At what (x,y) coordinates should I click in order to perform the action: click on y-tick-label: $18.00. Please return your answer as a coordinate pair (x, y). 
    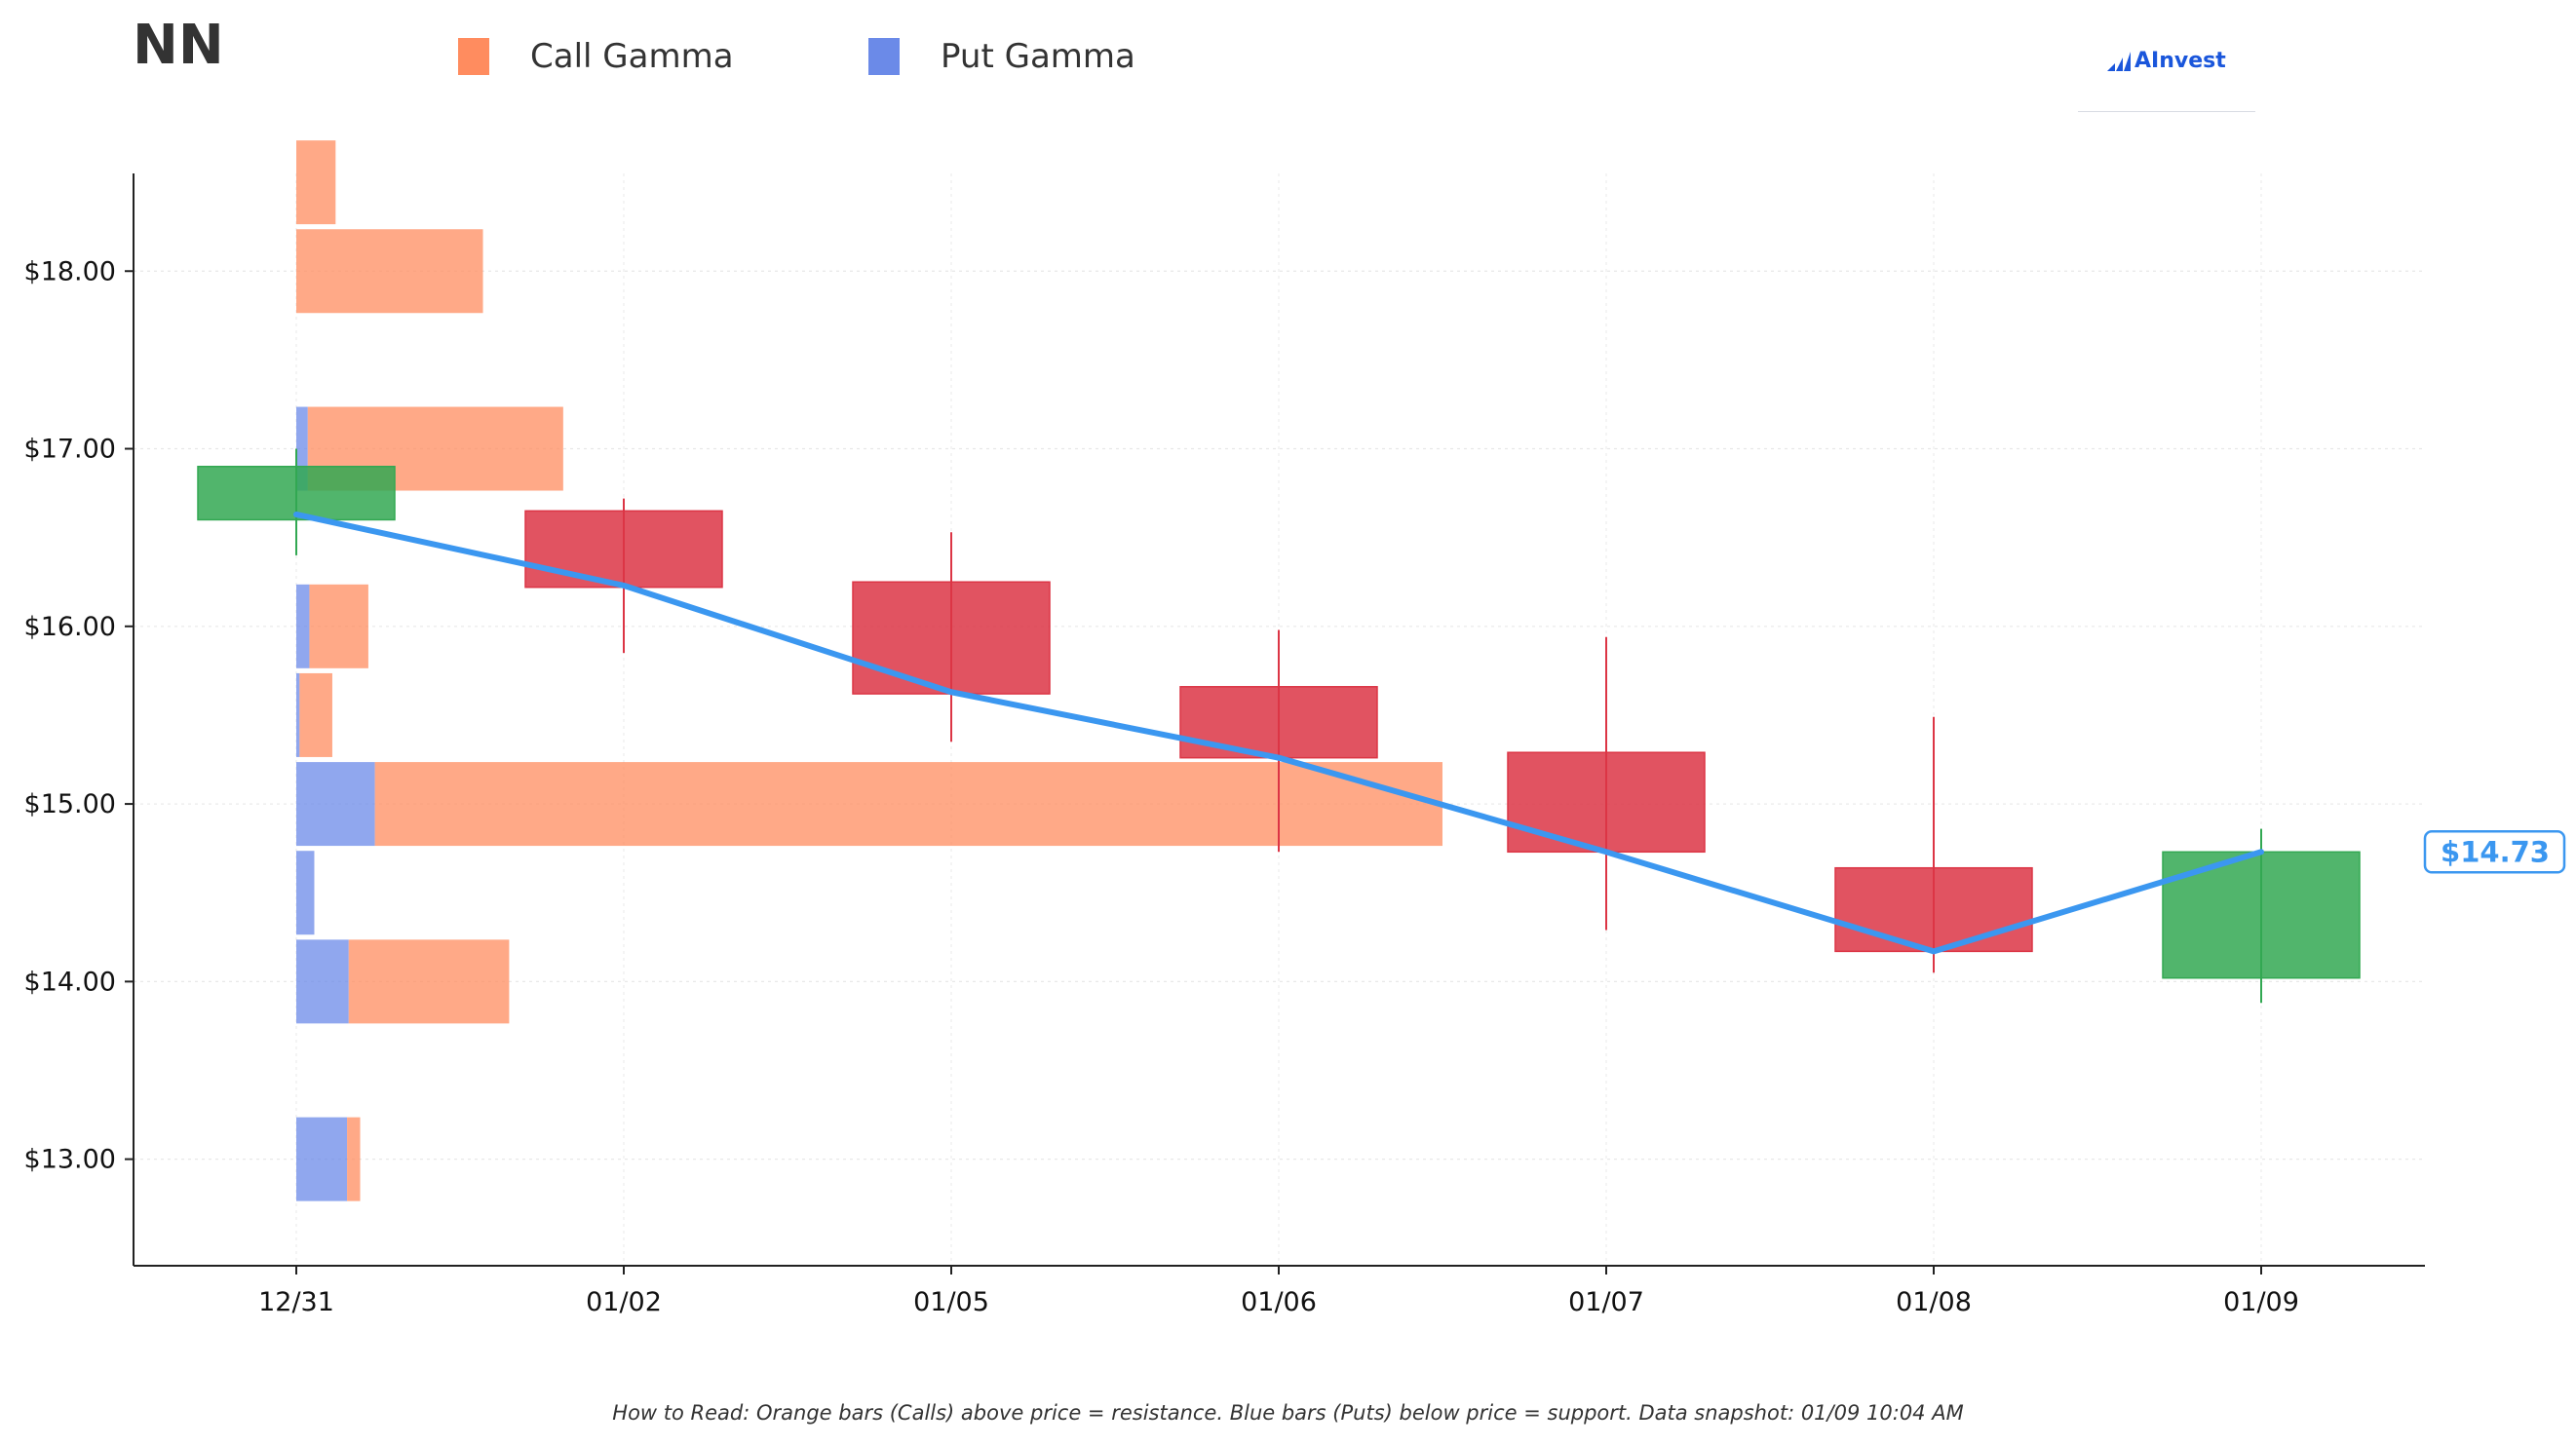
    Looking at the image, I should click on (70, 271).